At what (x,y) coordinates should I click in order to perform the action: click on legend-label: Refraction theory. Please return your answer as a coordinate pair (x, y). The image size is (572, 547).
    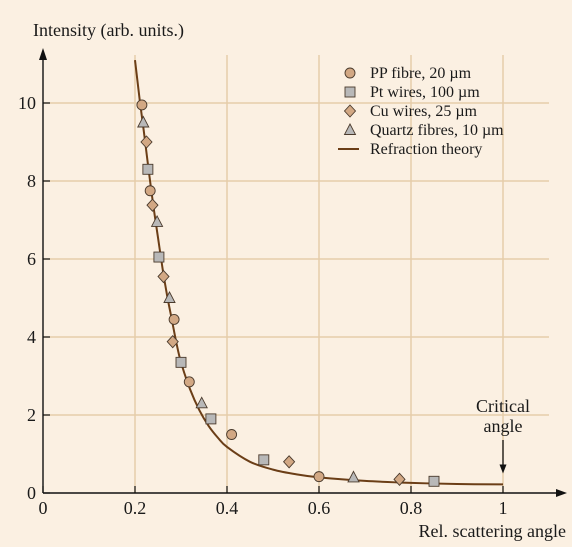
    Looking at the image, I should click on (426, 149).